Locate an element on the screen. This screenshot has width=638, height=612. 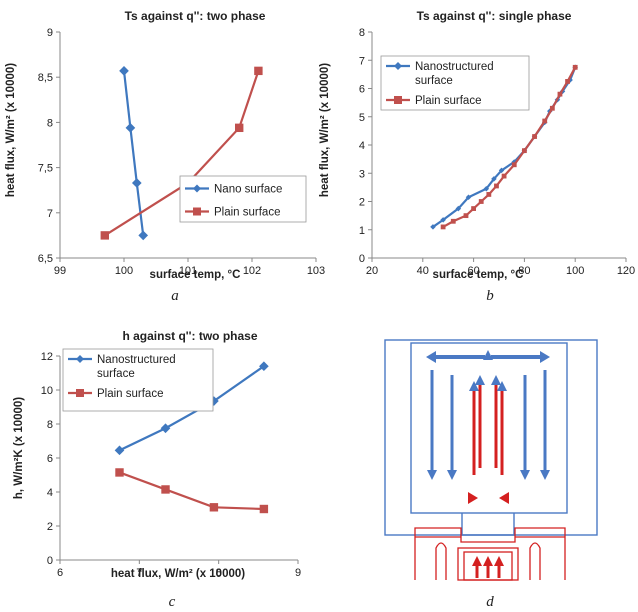
y-tick-label: 8,5 is located at coordinates (45, 78).